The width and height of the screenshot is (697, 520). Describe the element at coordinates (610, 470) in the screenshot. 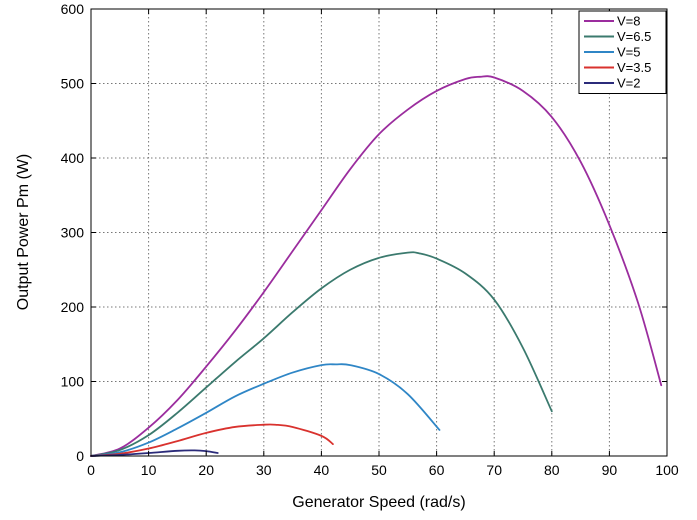

I see `x-tick-label: 90` at that location.